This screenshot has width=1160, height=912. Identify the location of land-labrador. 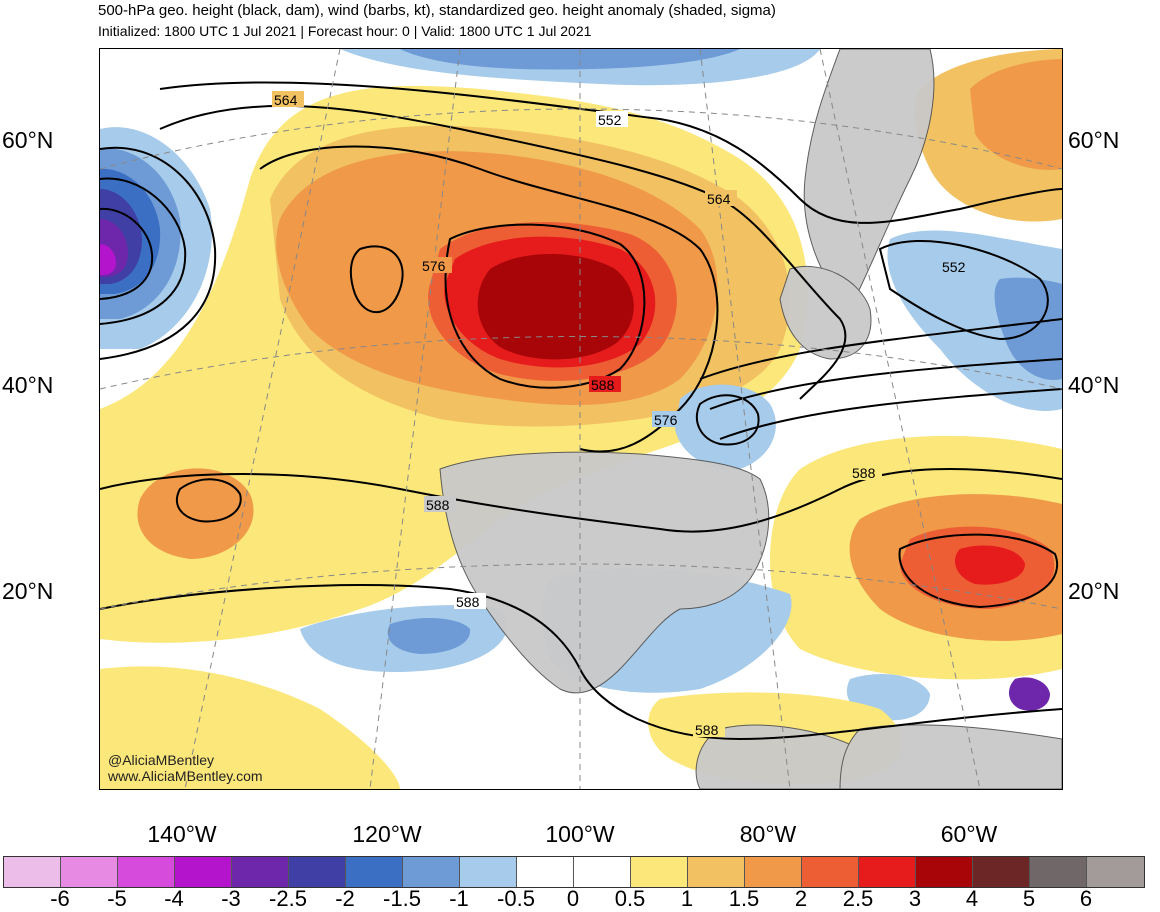
(825, 312).